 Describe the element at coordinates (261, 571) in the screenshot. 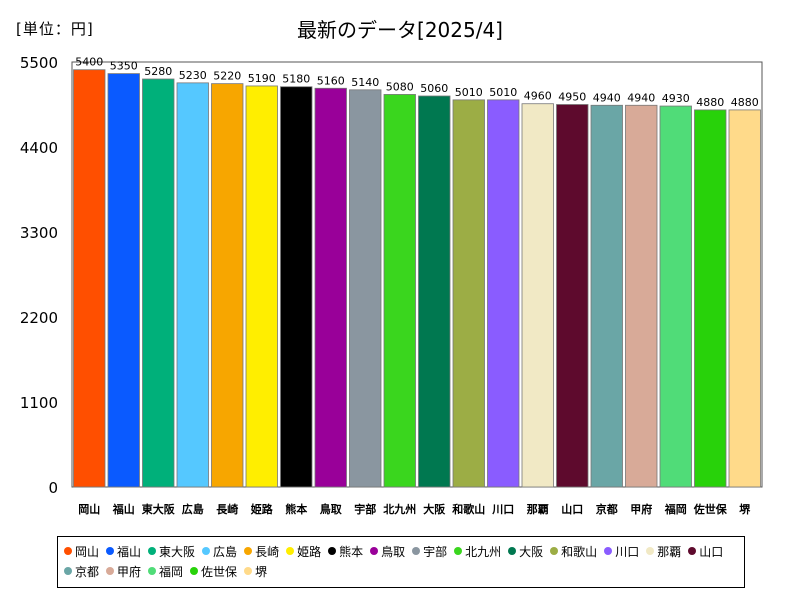

I see `legend-label: 堺` at that location.